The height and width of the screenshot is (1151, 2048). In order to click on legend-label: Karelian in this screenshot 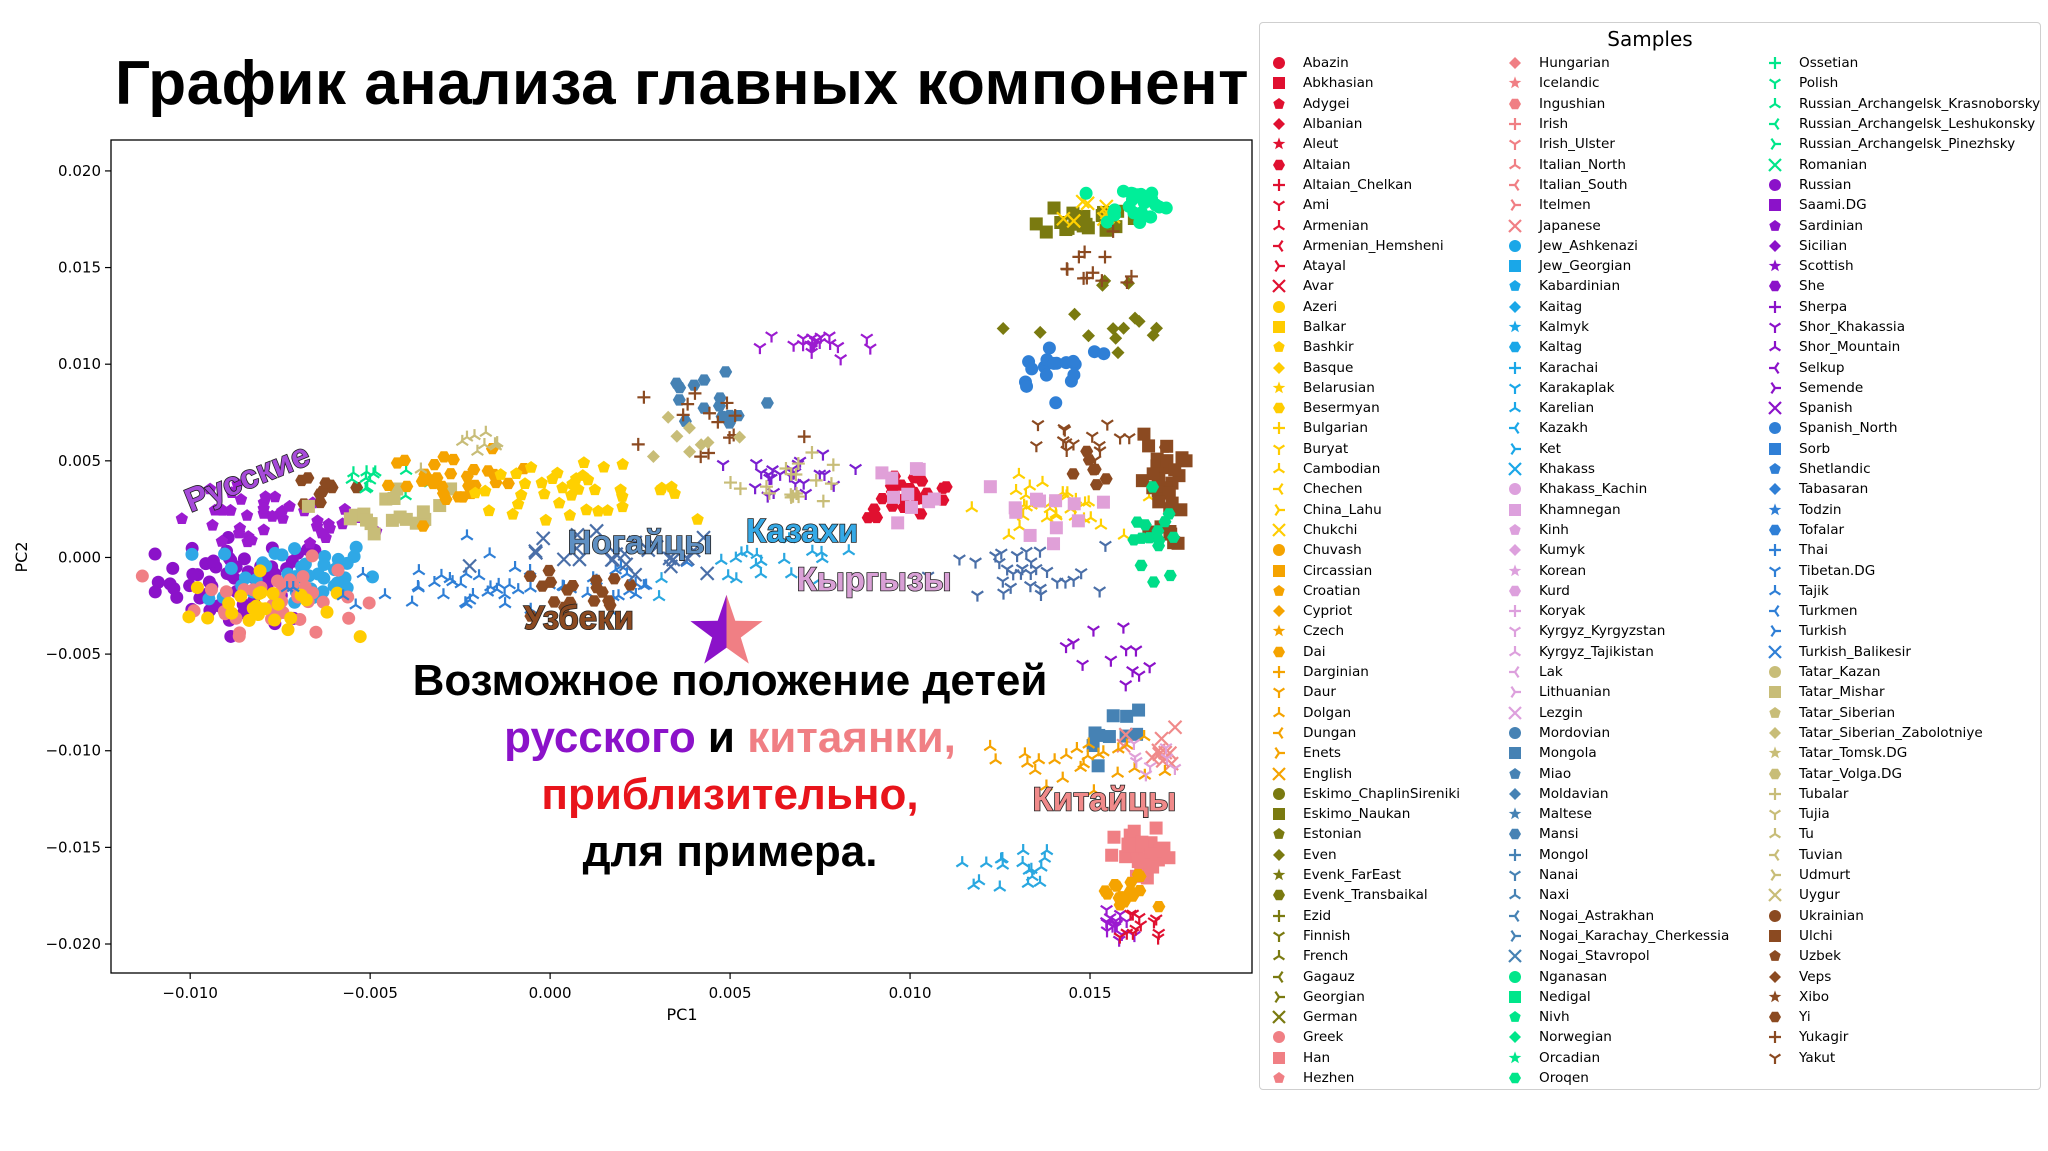, I will do `click(1567, 408)`.